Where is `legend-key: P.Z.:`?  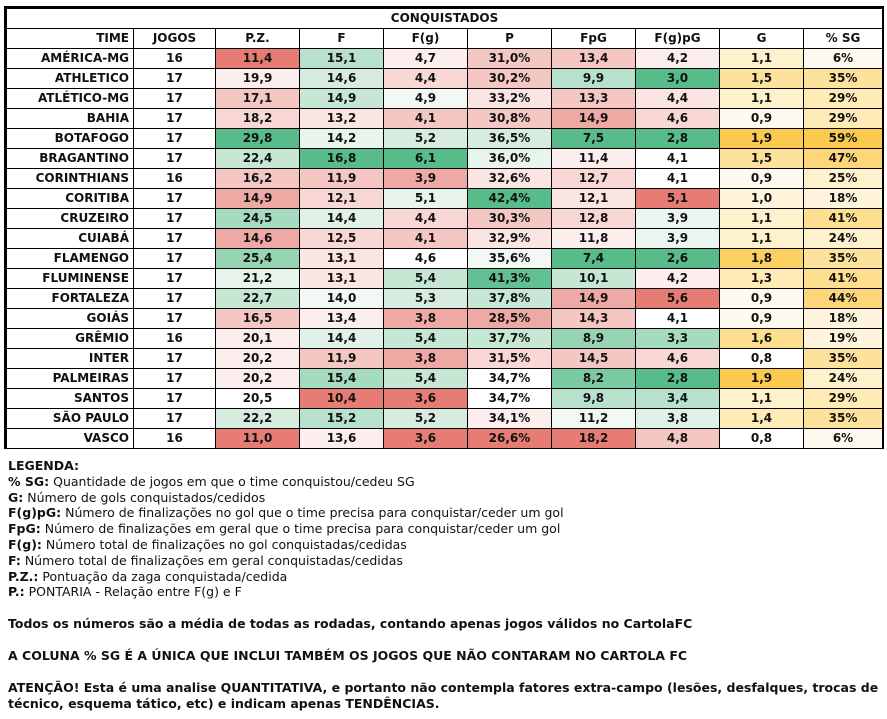
legend-key: P.Z.: is located at coordinates (23, 576).